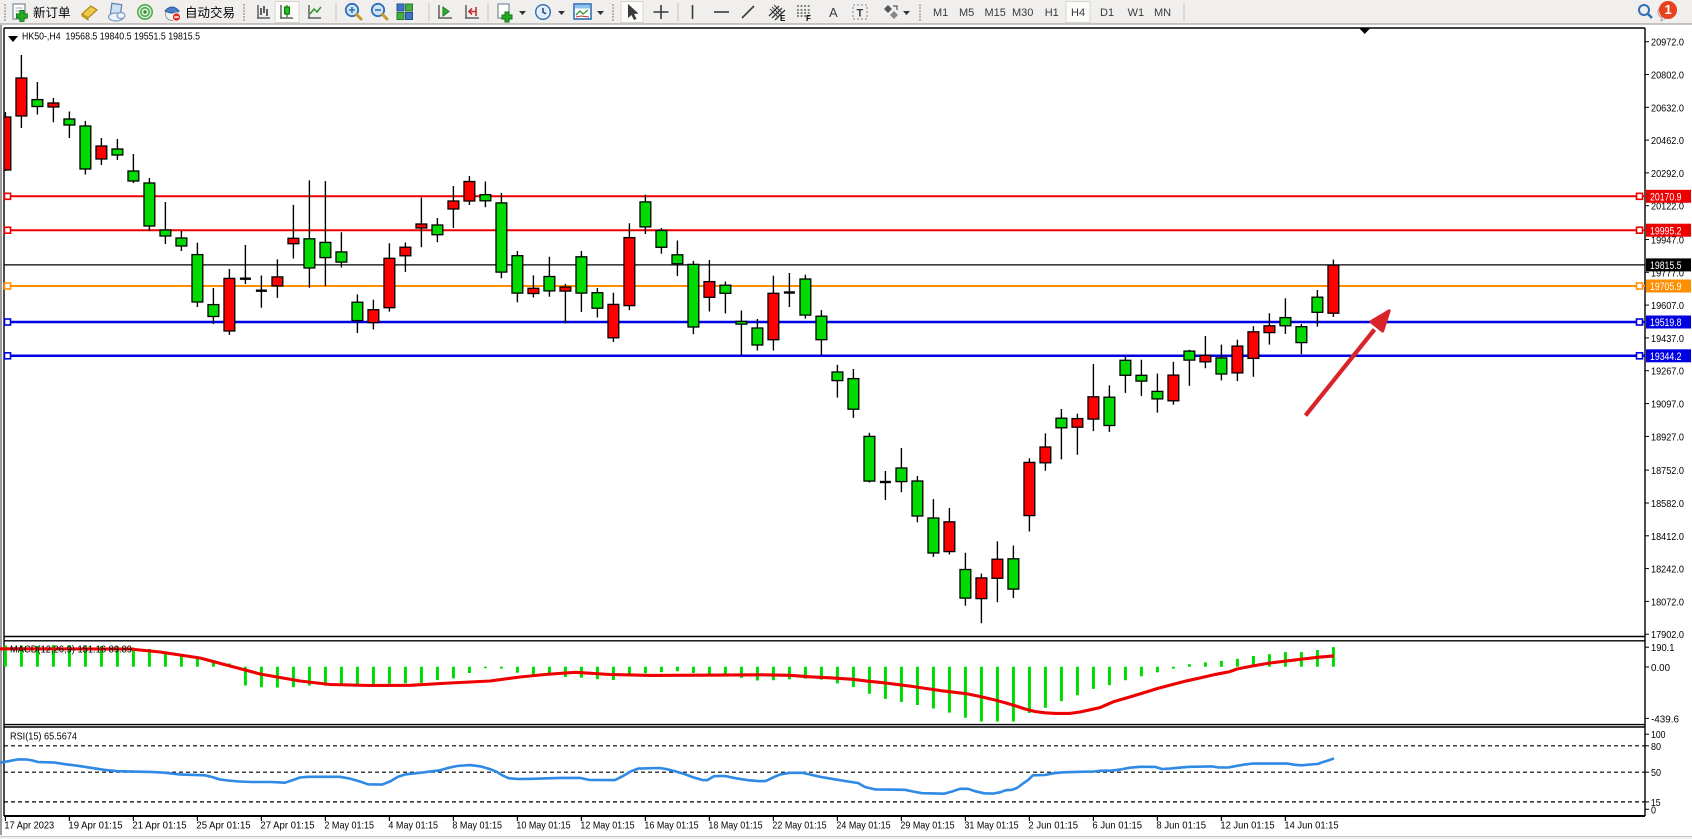 This screenshot has width=1692, height=839. Describe the element at coordinates (860, 14) in the screenshot. I see `svg-text: T` at that location.